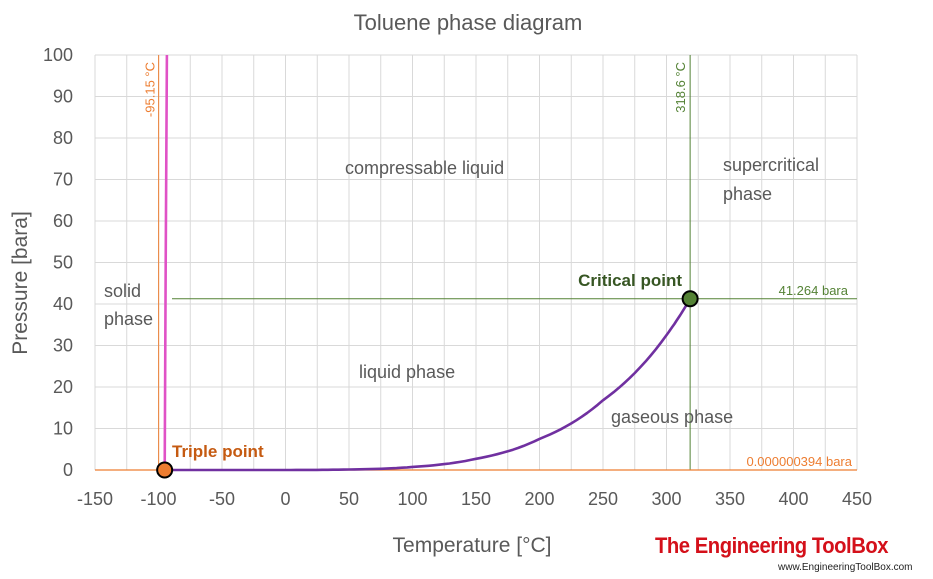 Image resolution: width=933 pixels, height=579 pixels. What do you see at coordinates (424, 168) in the screenshot?
I see `region-compressable-liquid: compressable liquid` at bounding box center [424, 168].